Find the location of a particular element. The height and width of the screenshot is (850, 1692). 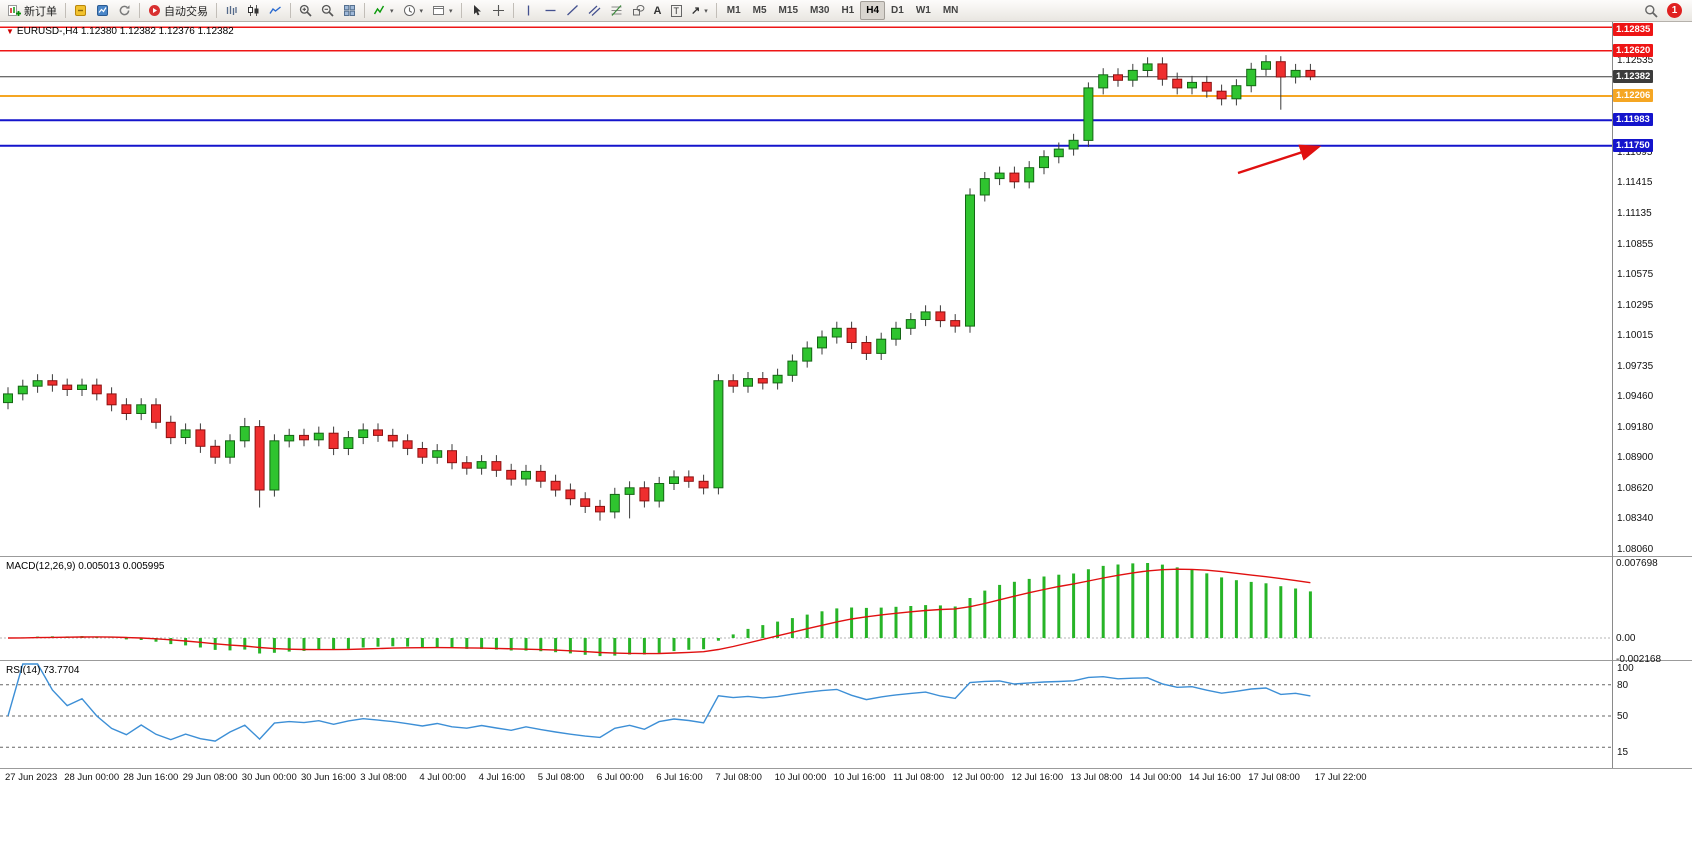

market-icon is located at coordinates (102, 10).